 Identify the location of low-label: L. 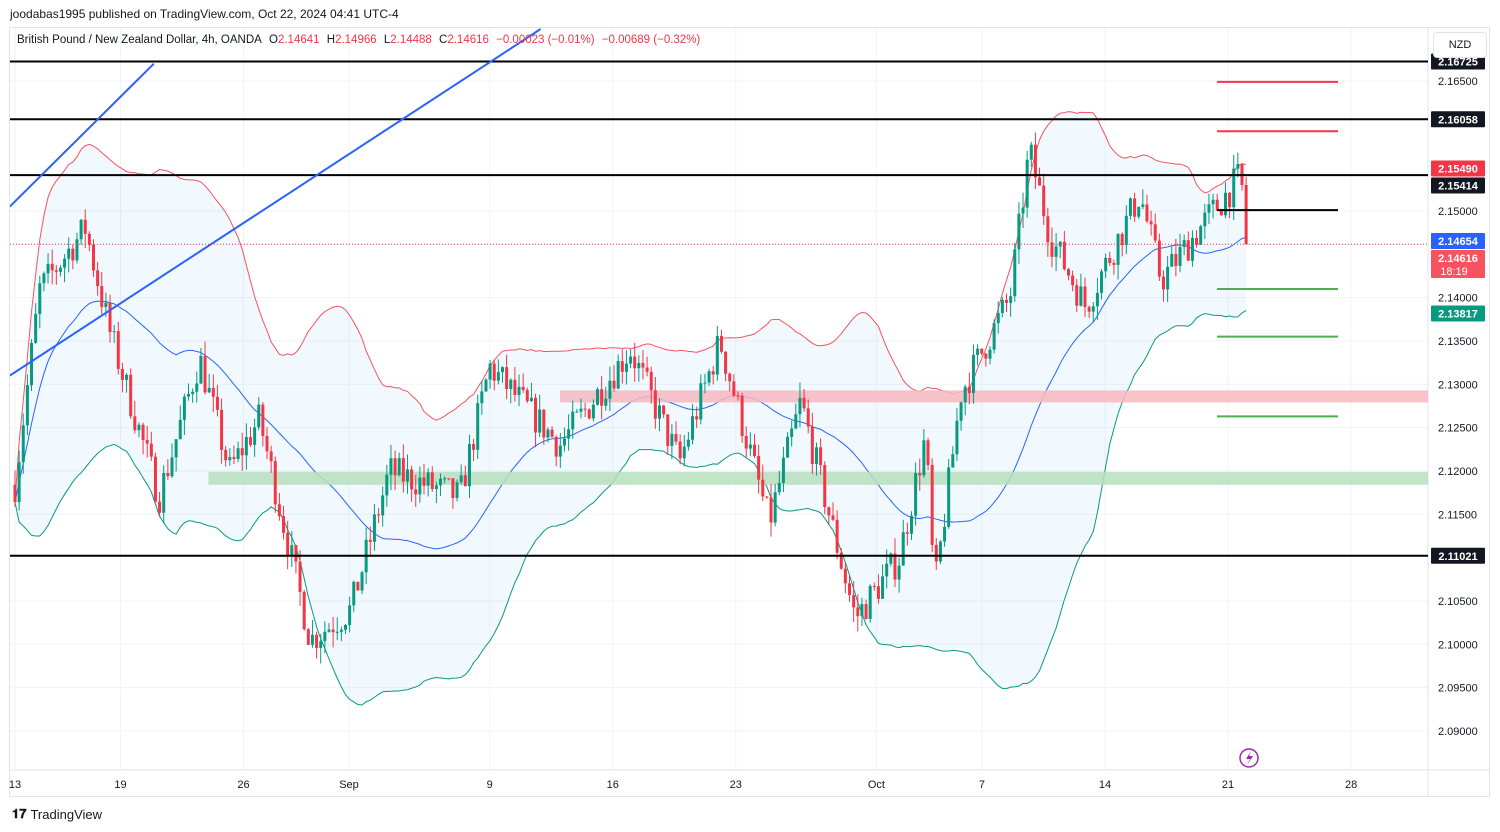
(387, 40).